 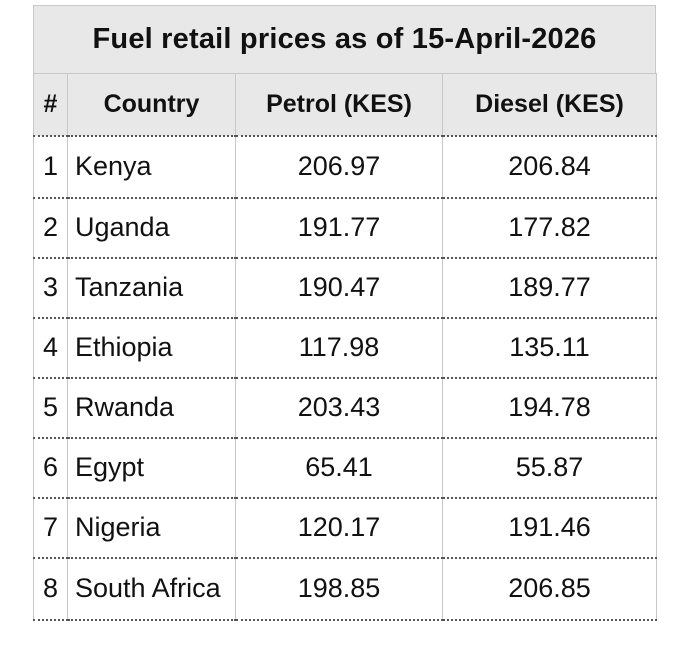 What do you see at coordinates (549, 105) in the screenshot?
I see `header-diesel: Diesel (KES)` at bounding box center [549, 105].